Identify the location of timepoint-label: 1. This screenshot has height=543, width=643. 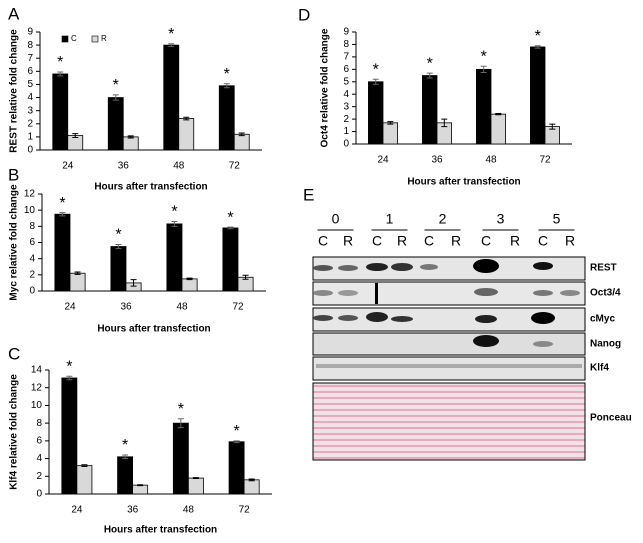
(390, 219).